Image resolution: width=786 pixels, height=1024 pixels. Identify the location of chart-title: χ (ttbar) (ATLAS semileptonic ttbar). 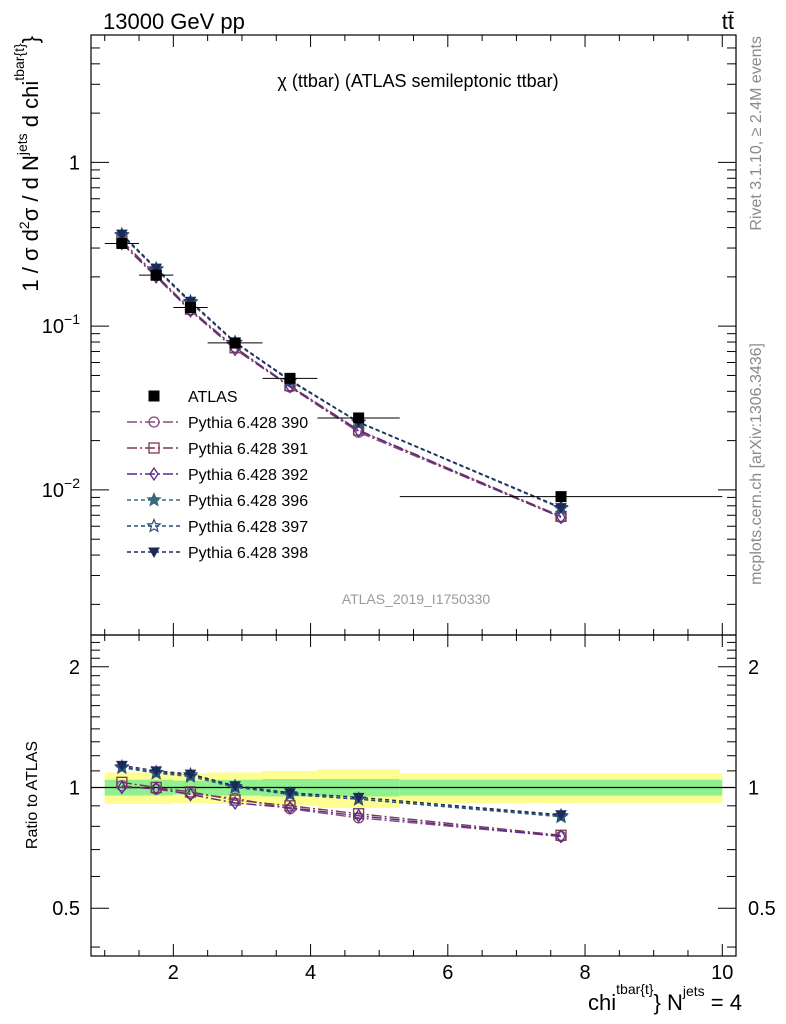
(417, 81).